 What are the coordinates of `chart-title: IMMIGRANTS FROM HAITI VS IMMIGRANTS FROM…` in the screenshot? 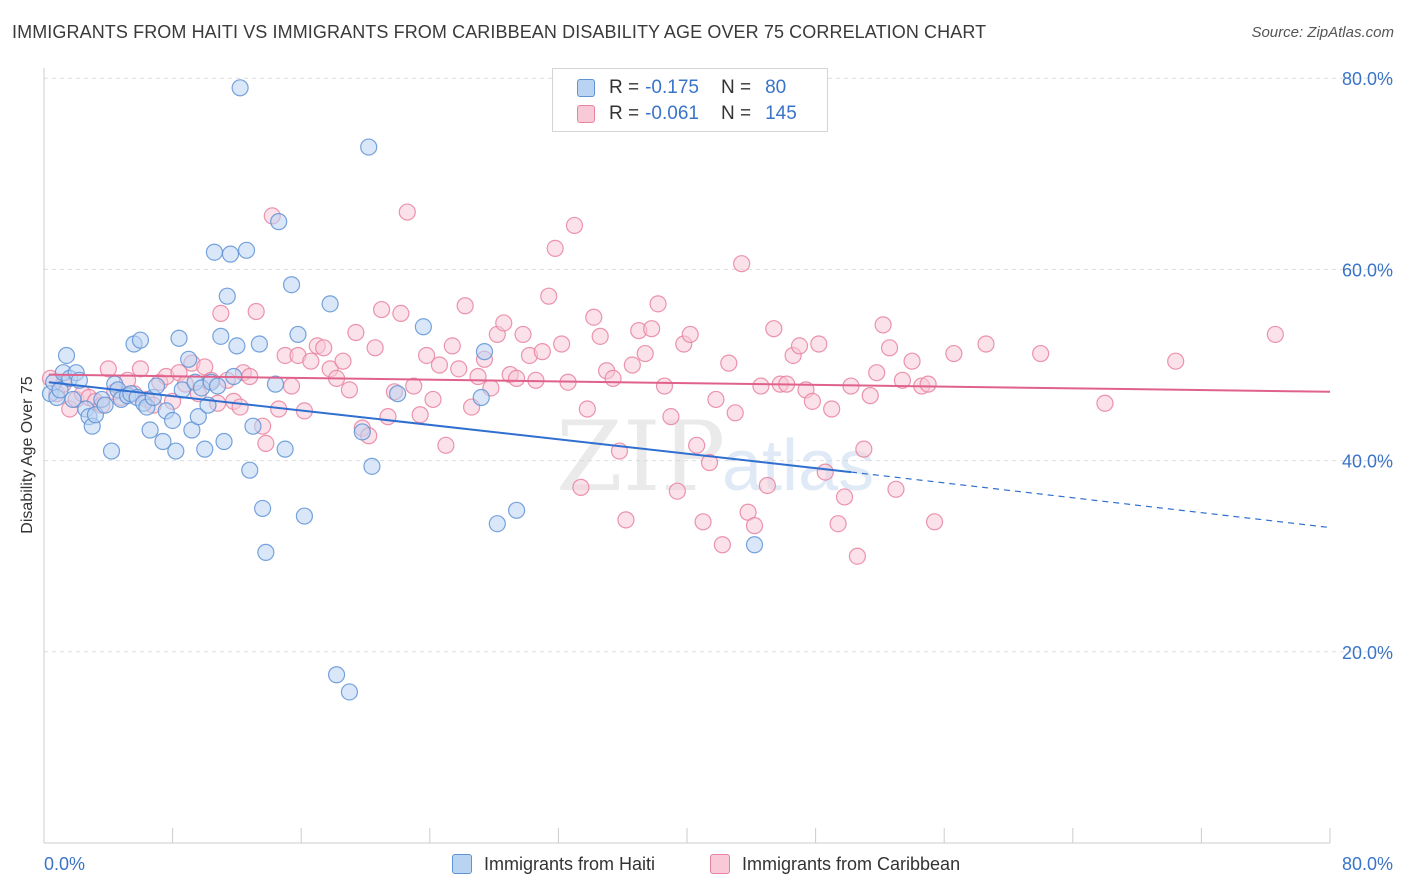 It's located at (499, 32).